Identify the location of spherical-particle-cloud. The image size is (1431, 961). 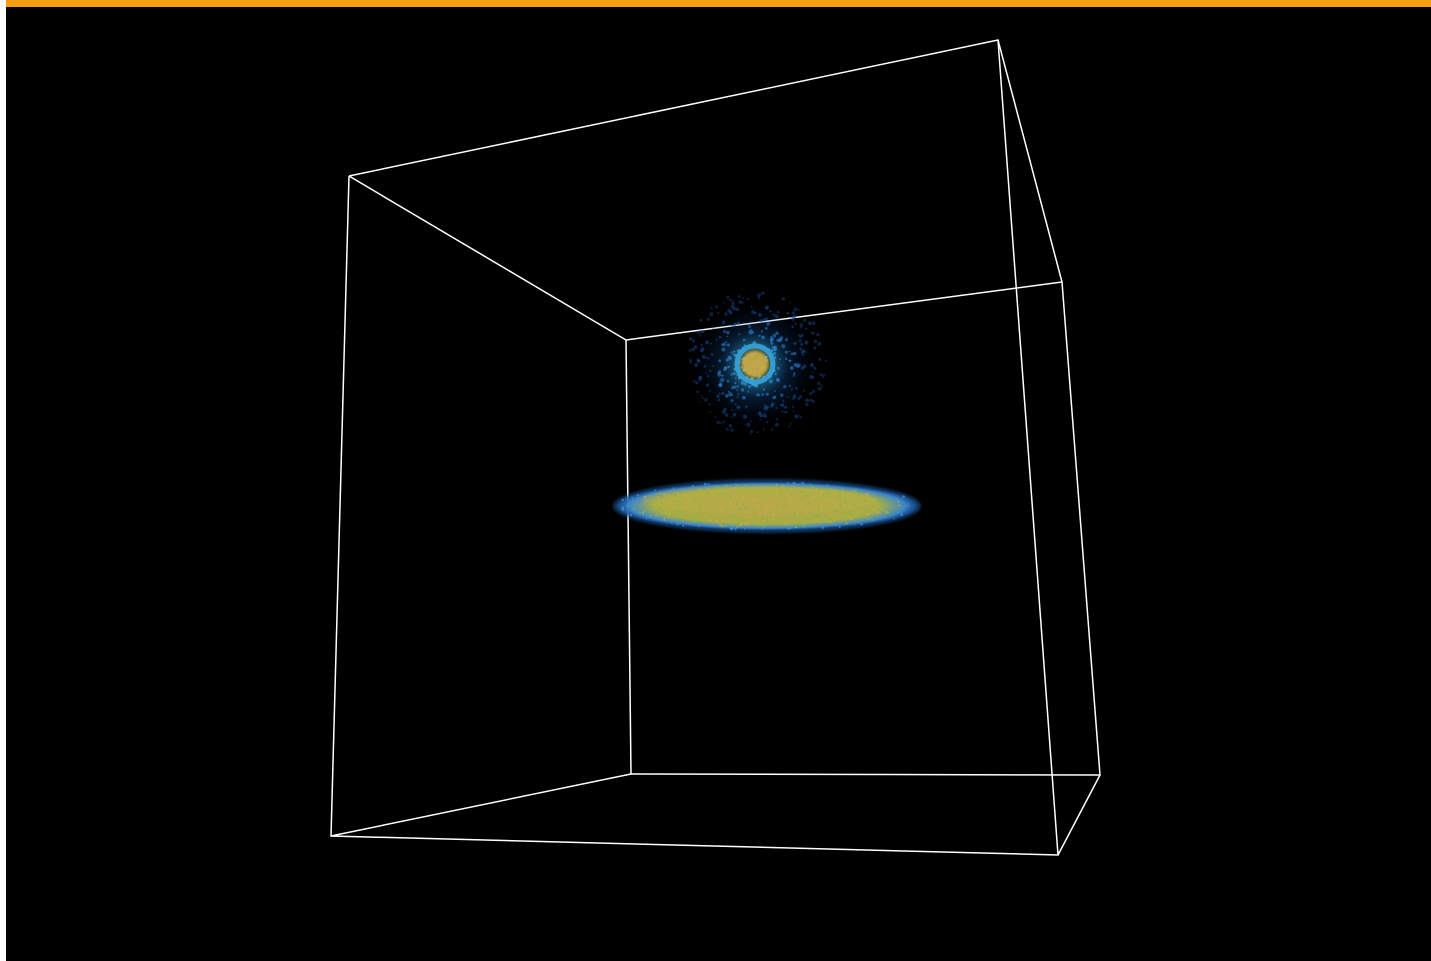
(758, 363).